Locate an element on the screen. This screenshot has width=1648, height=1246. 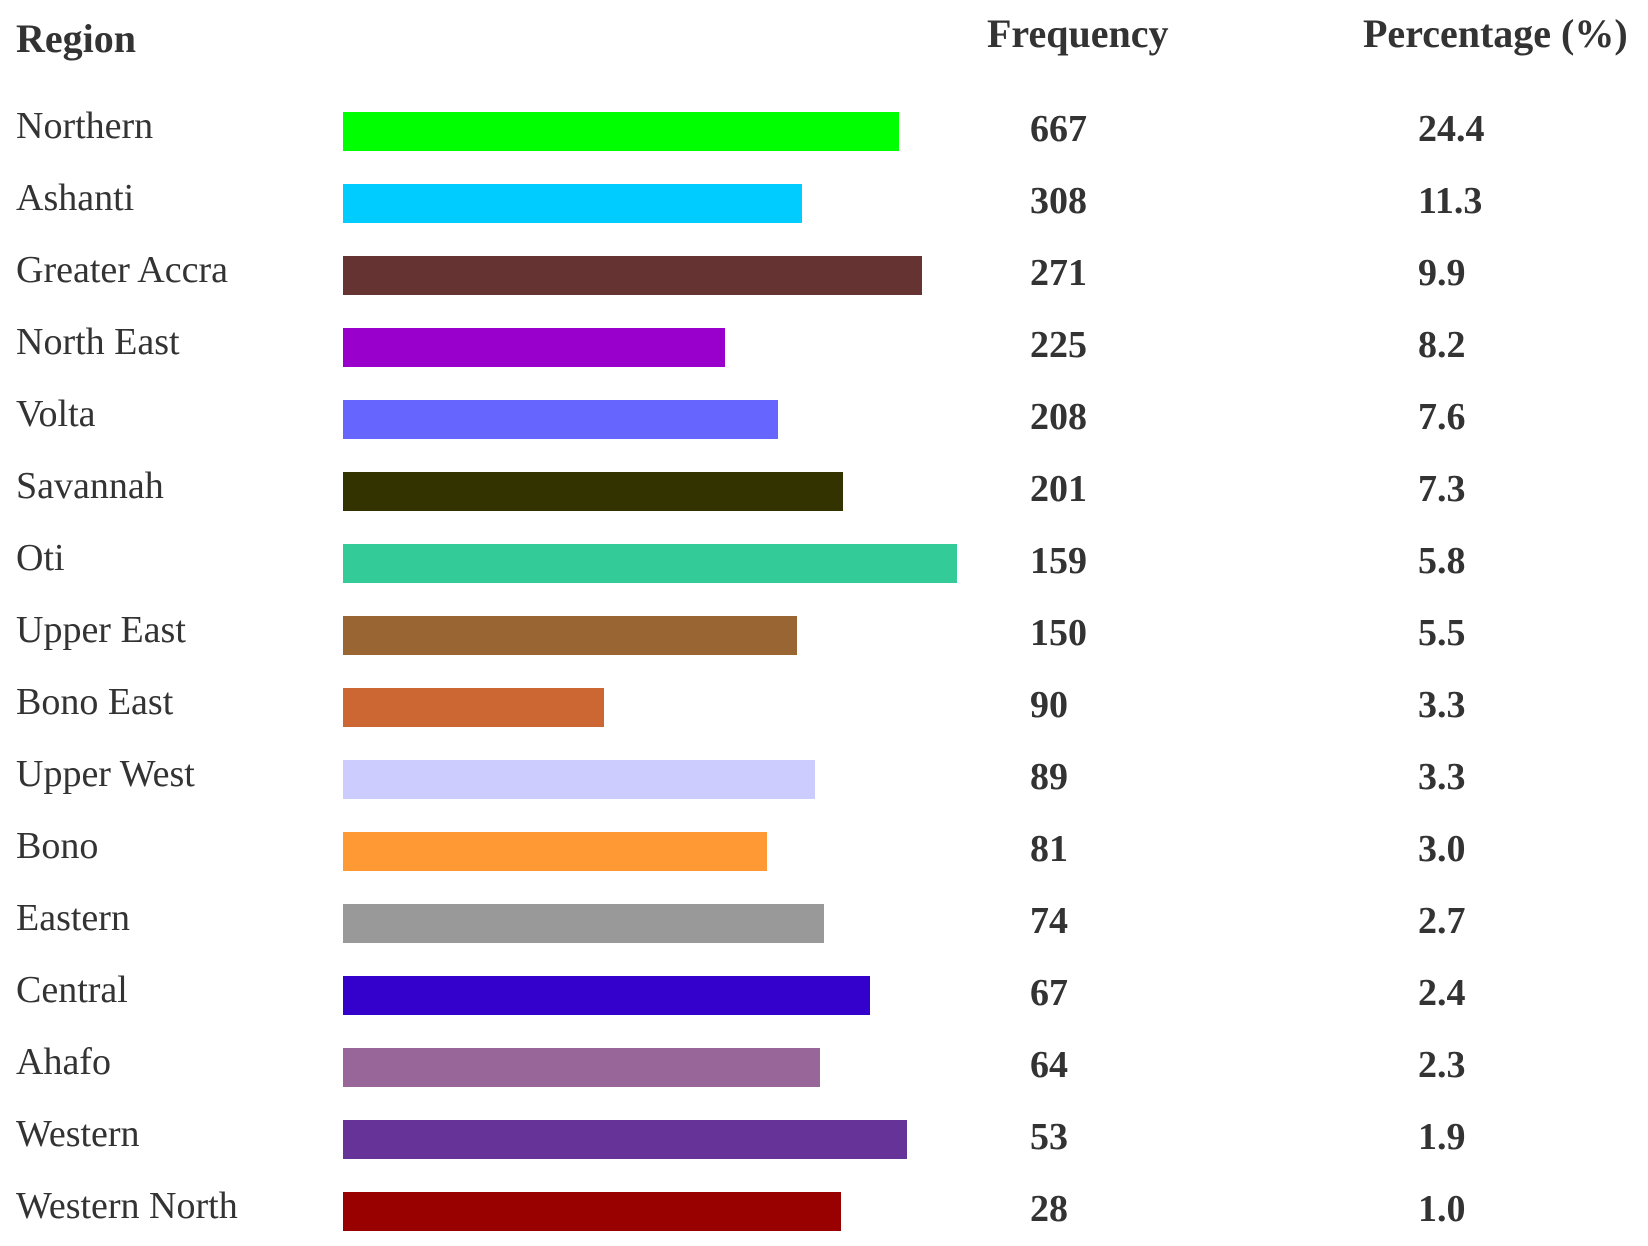
percentage-value: 2.7 is located at coordinates (1442, 921).